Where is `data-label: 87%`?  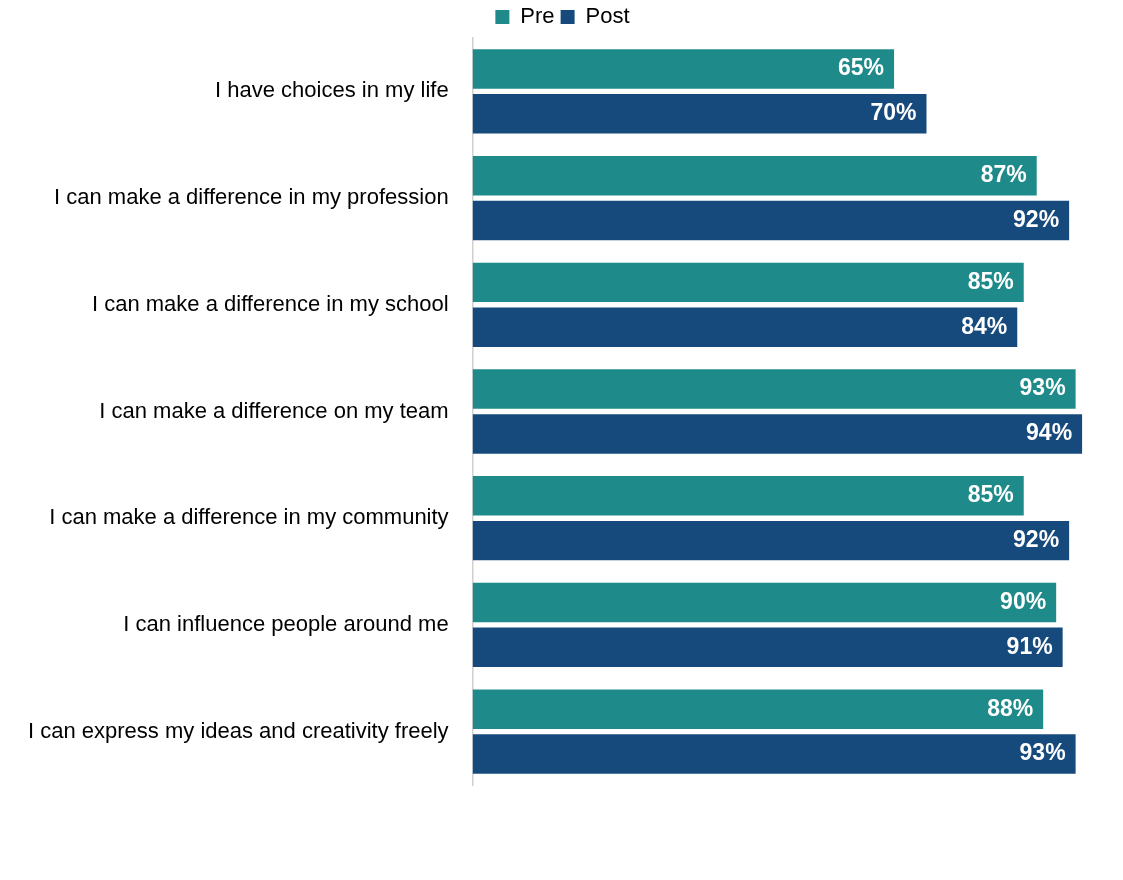
data-label: 87% is located at coordinates (1003, 174).